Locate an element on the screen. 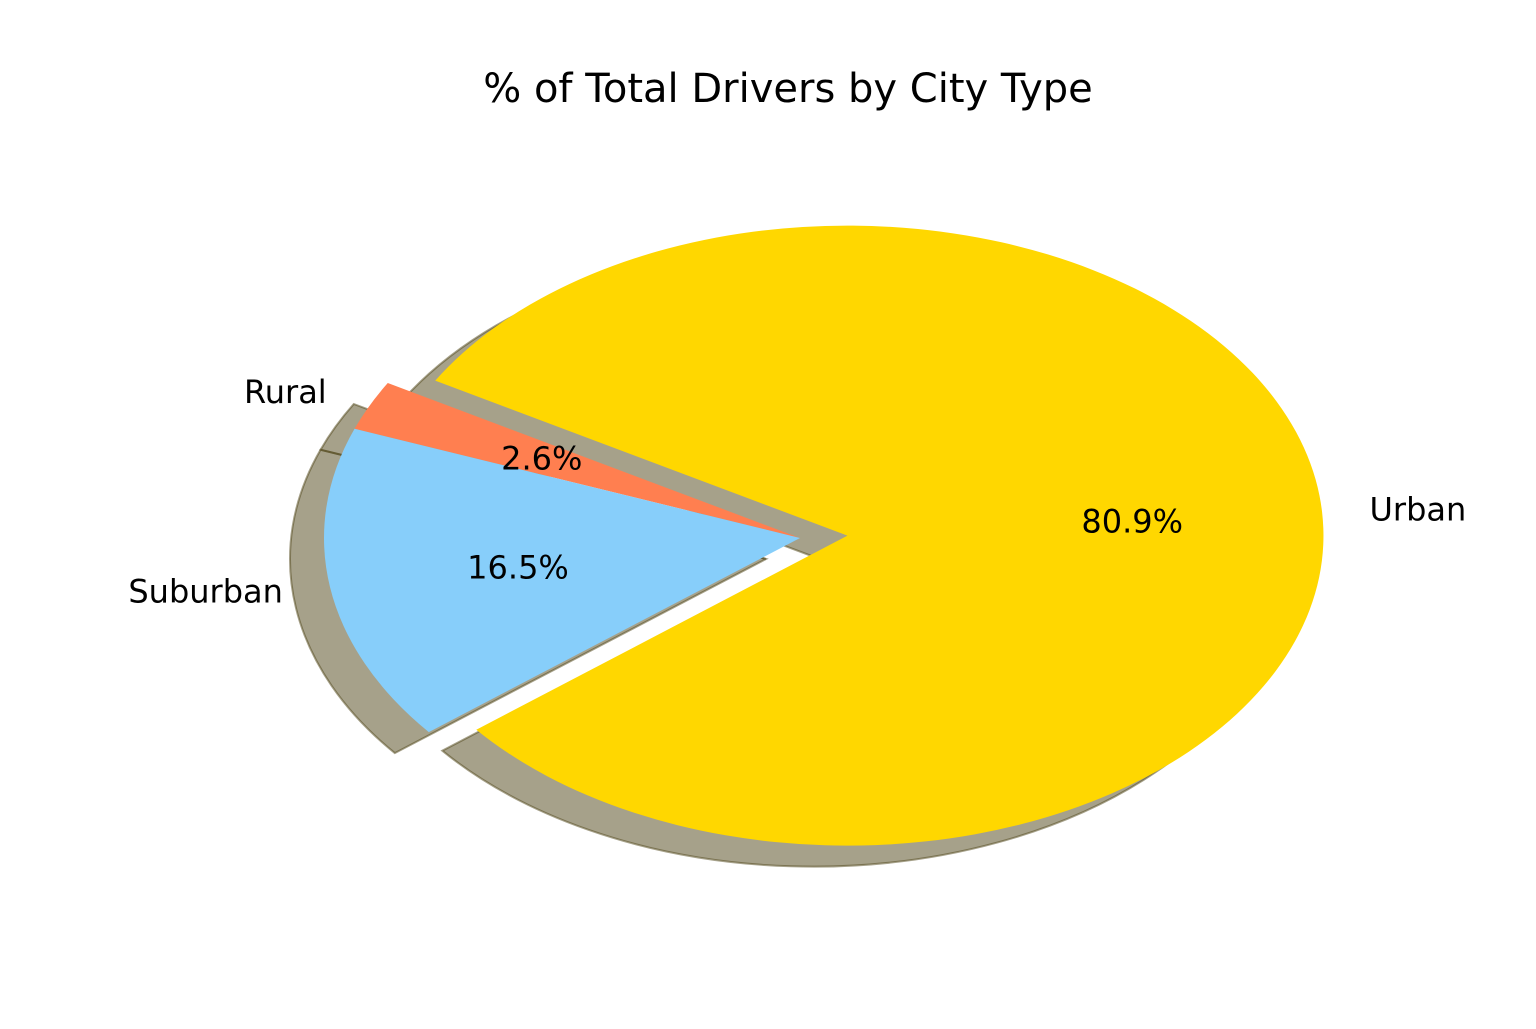  pie-slice-rural is located at coordinates (577, 460).